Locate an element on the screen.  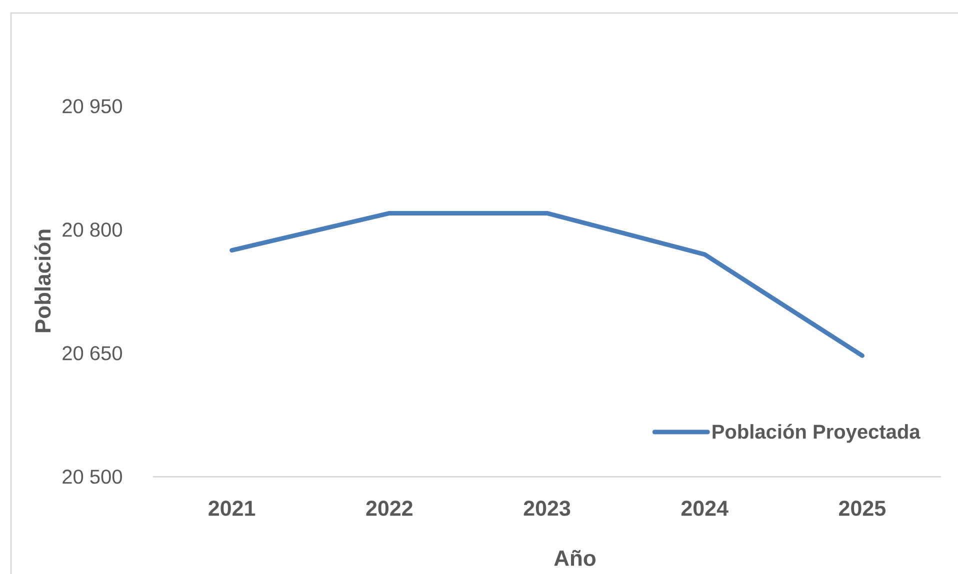
x-tick-label: 2022 is located at coordinates (389, 508).